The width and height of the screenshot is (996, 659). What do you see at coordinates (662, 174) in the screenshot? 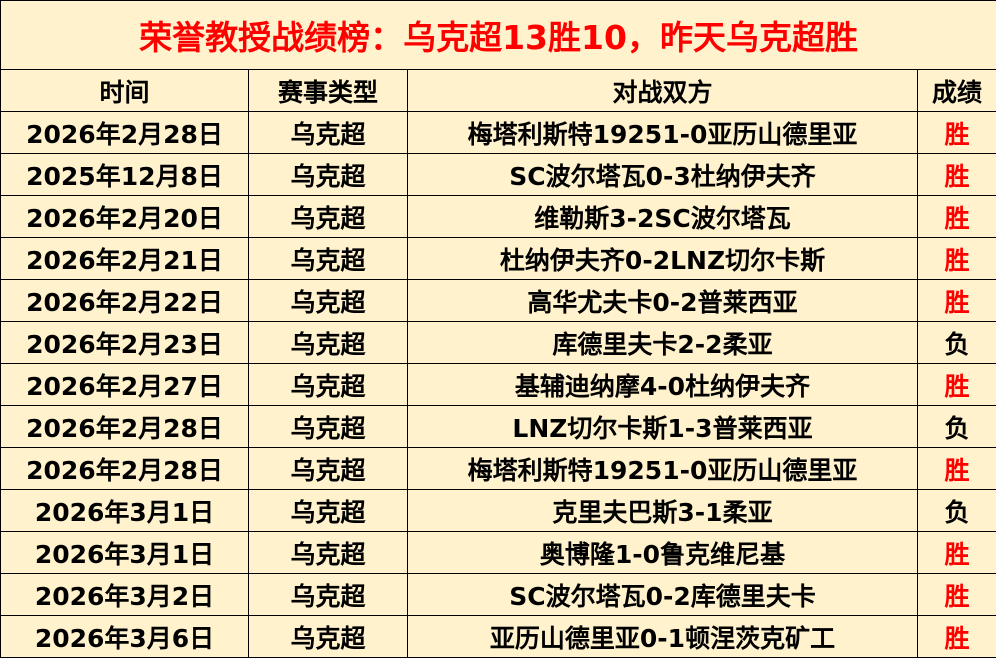
I see `match-cell: SC波尔塔瓦0-3杜纳伊夫齐` at bounding box center [662, 174].